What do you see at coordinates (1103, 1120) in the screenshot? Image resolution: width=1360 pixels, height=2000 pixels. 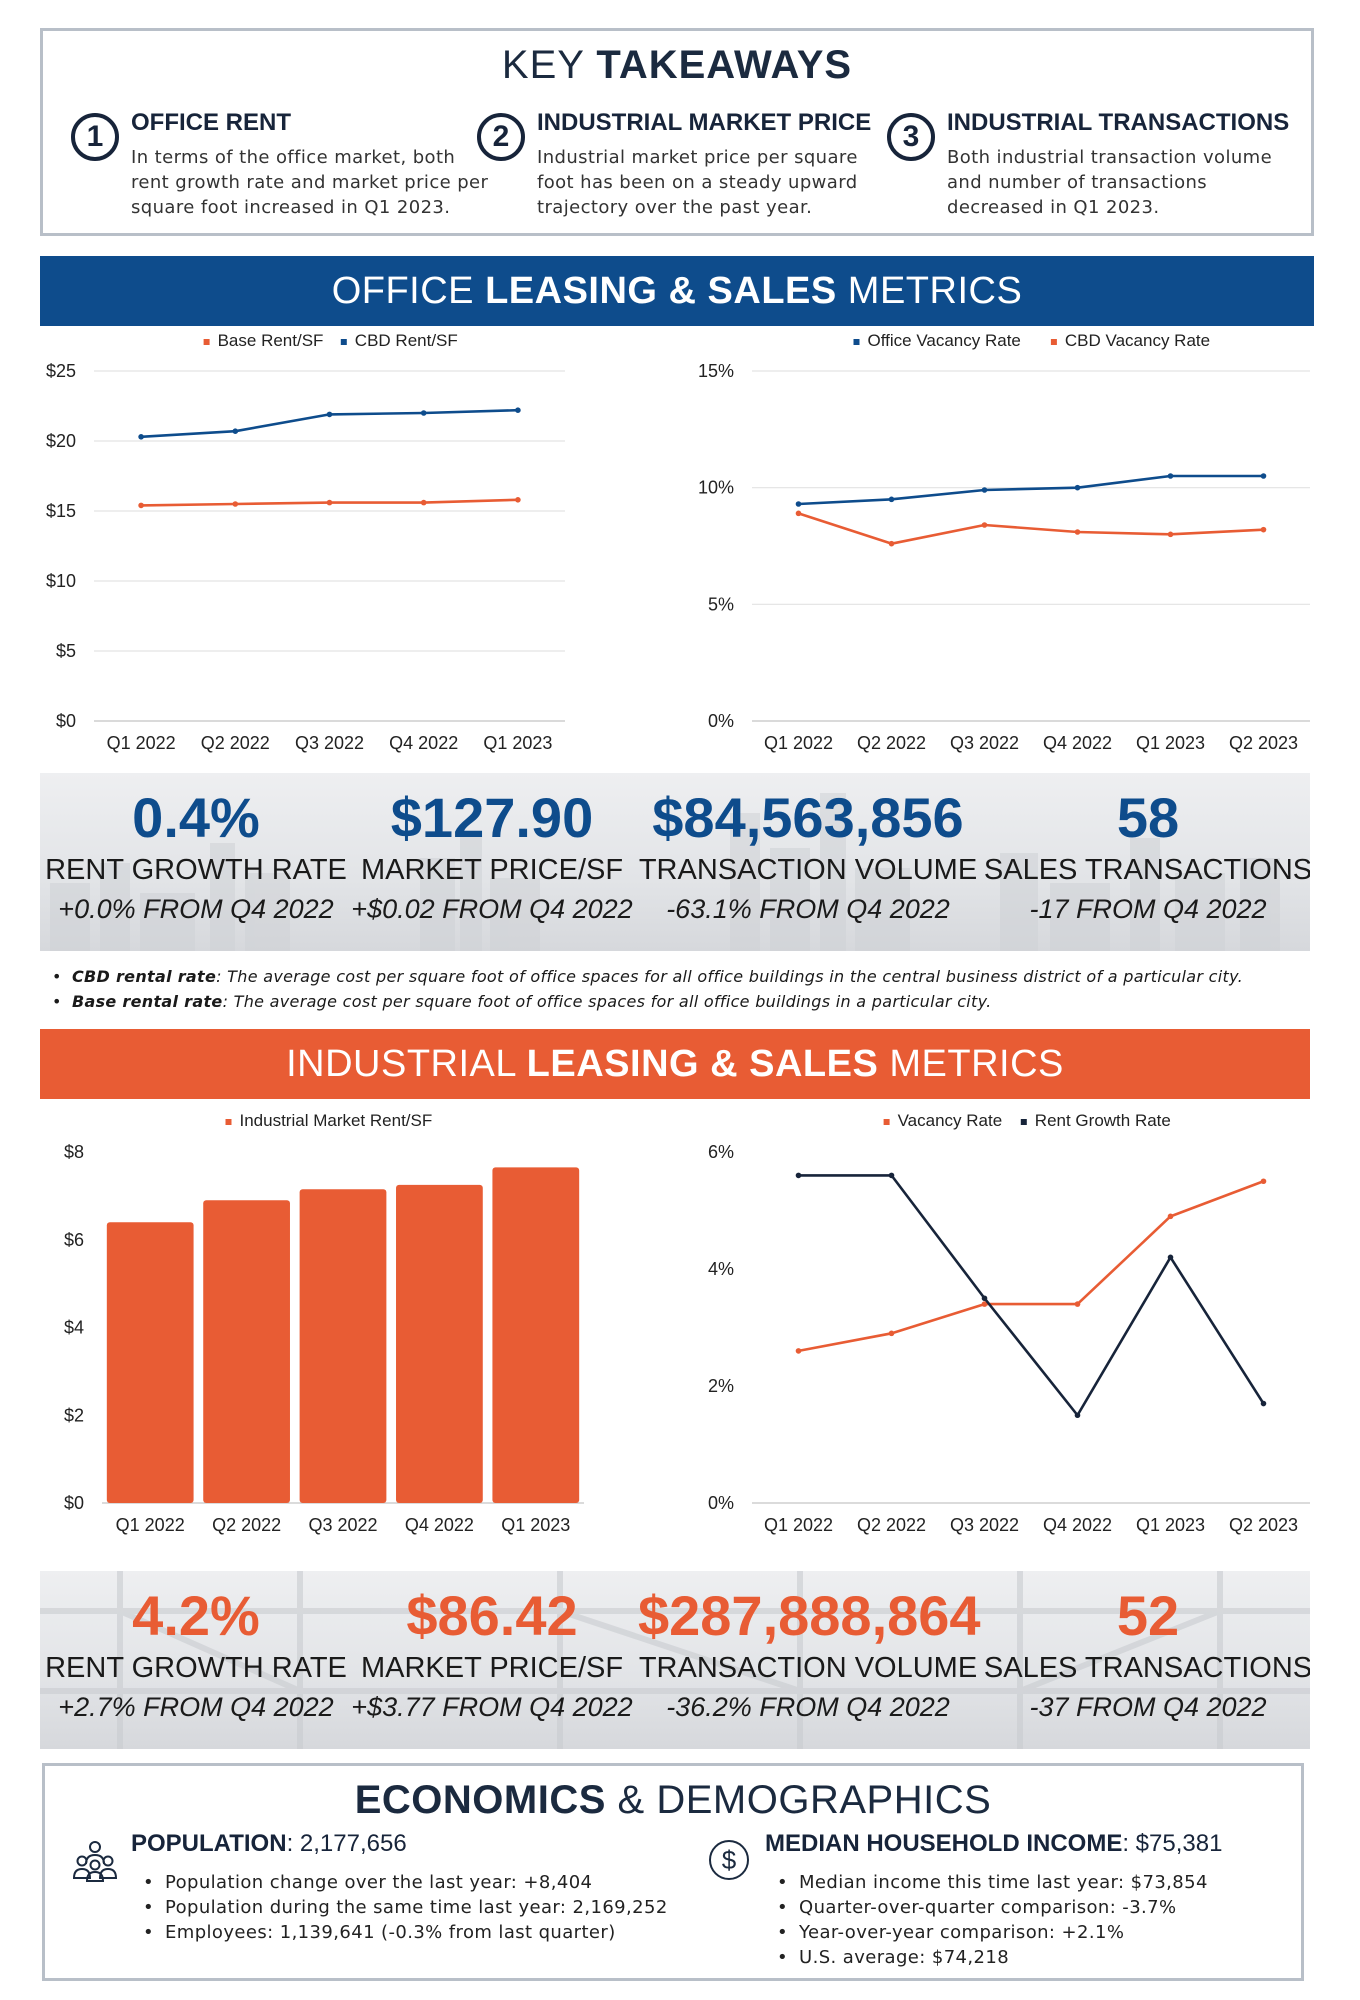 I see `legend-label: Rent Growth Rate` at bounding box center [1103, 1120].